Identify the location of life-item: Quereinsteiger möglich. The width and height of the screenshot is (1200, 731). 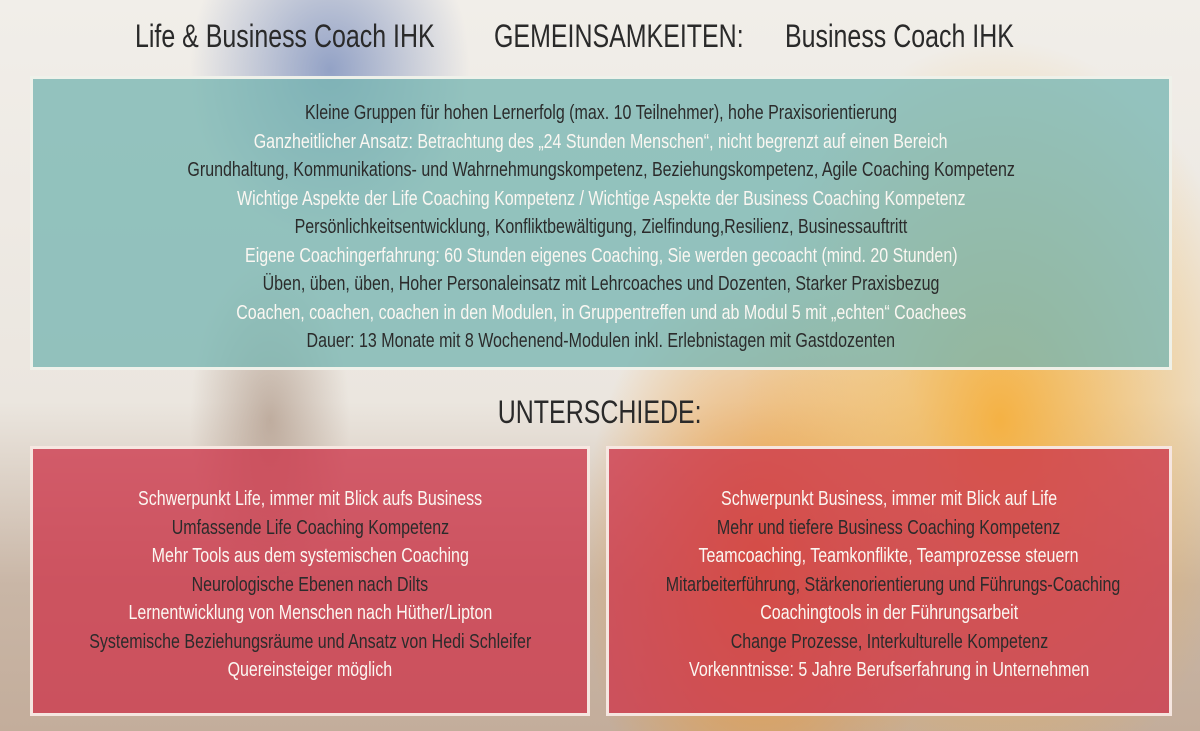
(310, 670).